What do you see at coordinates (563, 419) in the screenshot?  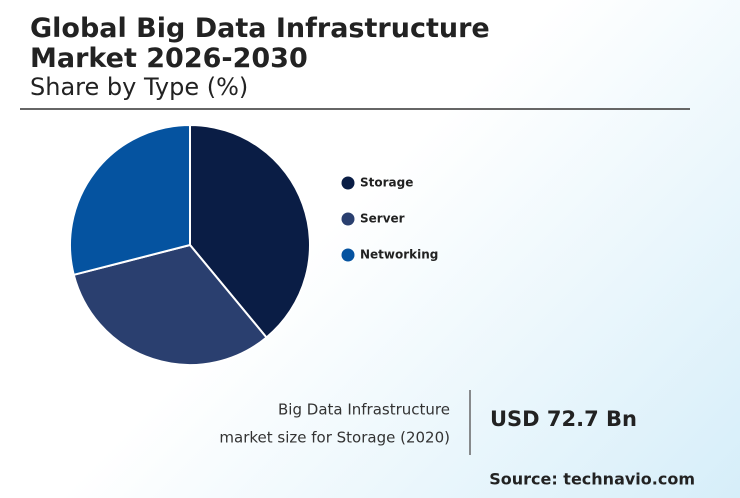 I see `highlight: USD 72.7 Bn` at bounding box center [563, 419].